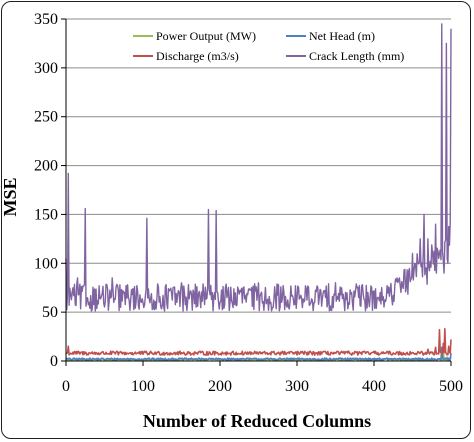  I want to click on y-tick-label: 350, so click(46, 19).